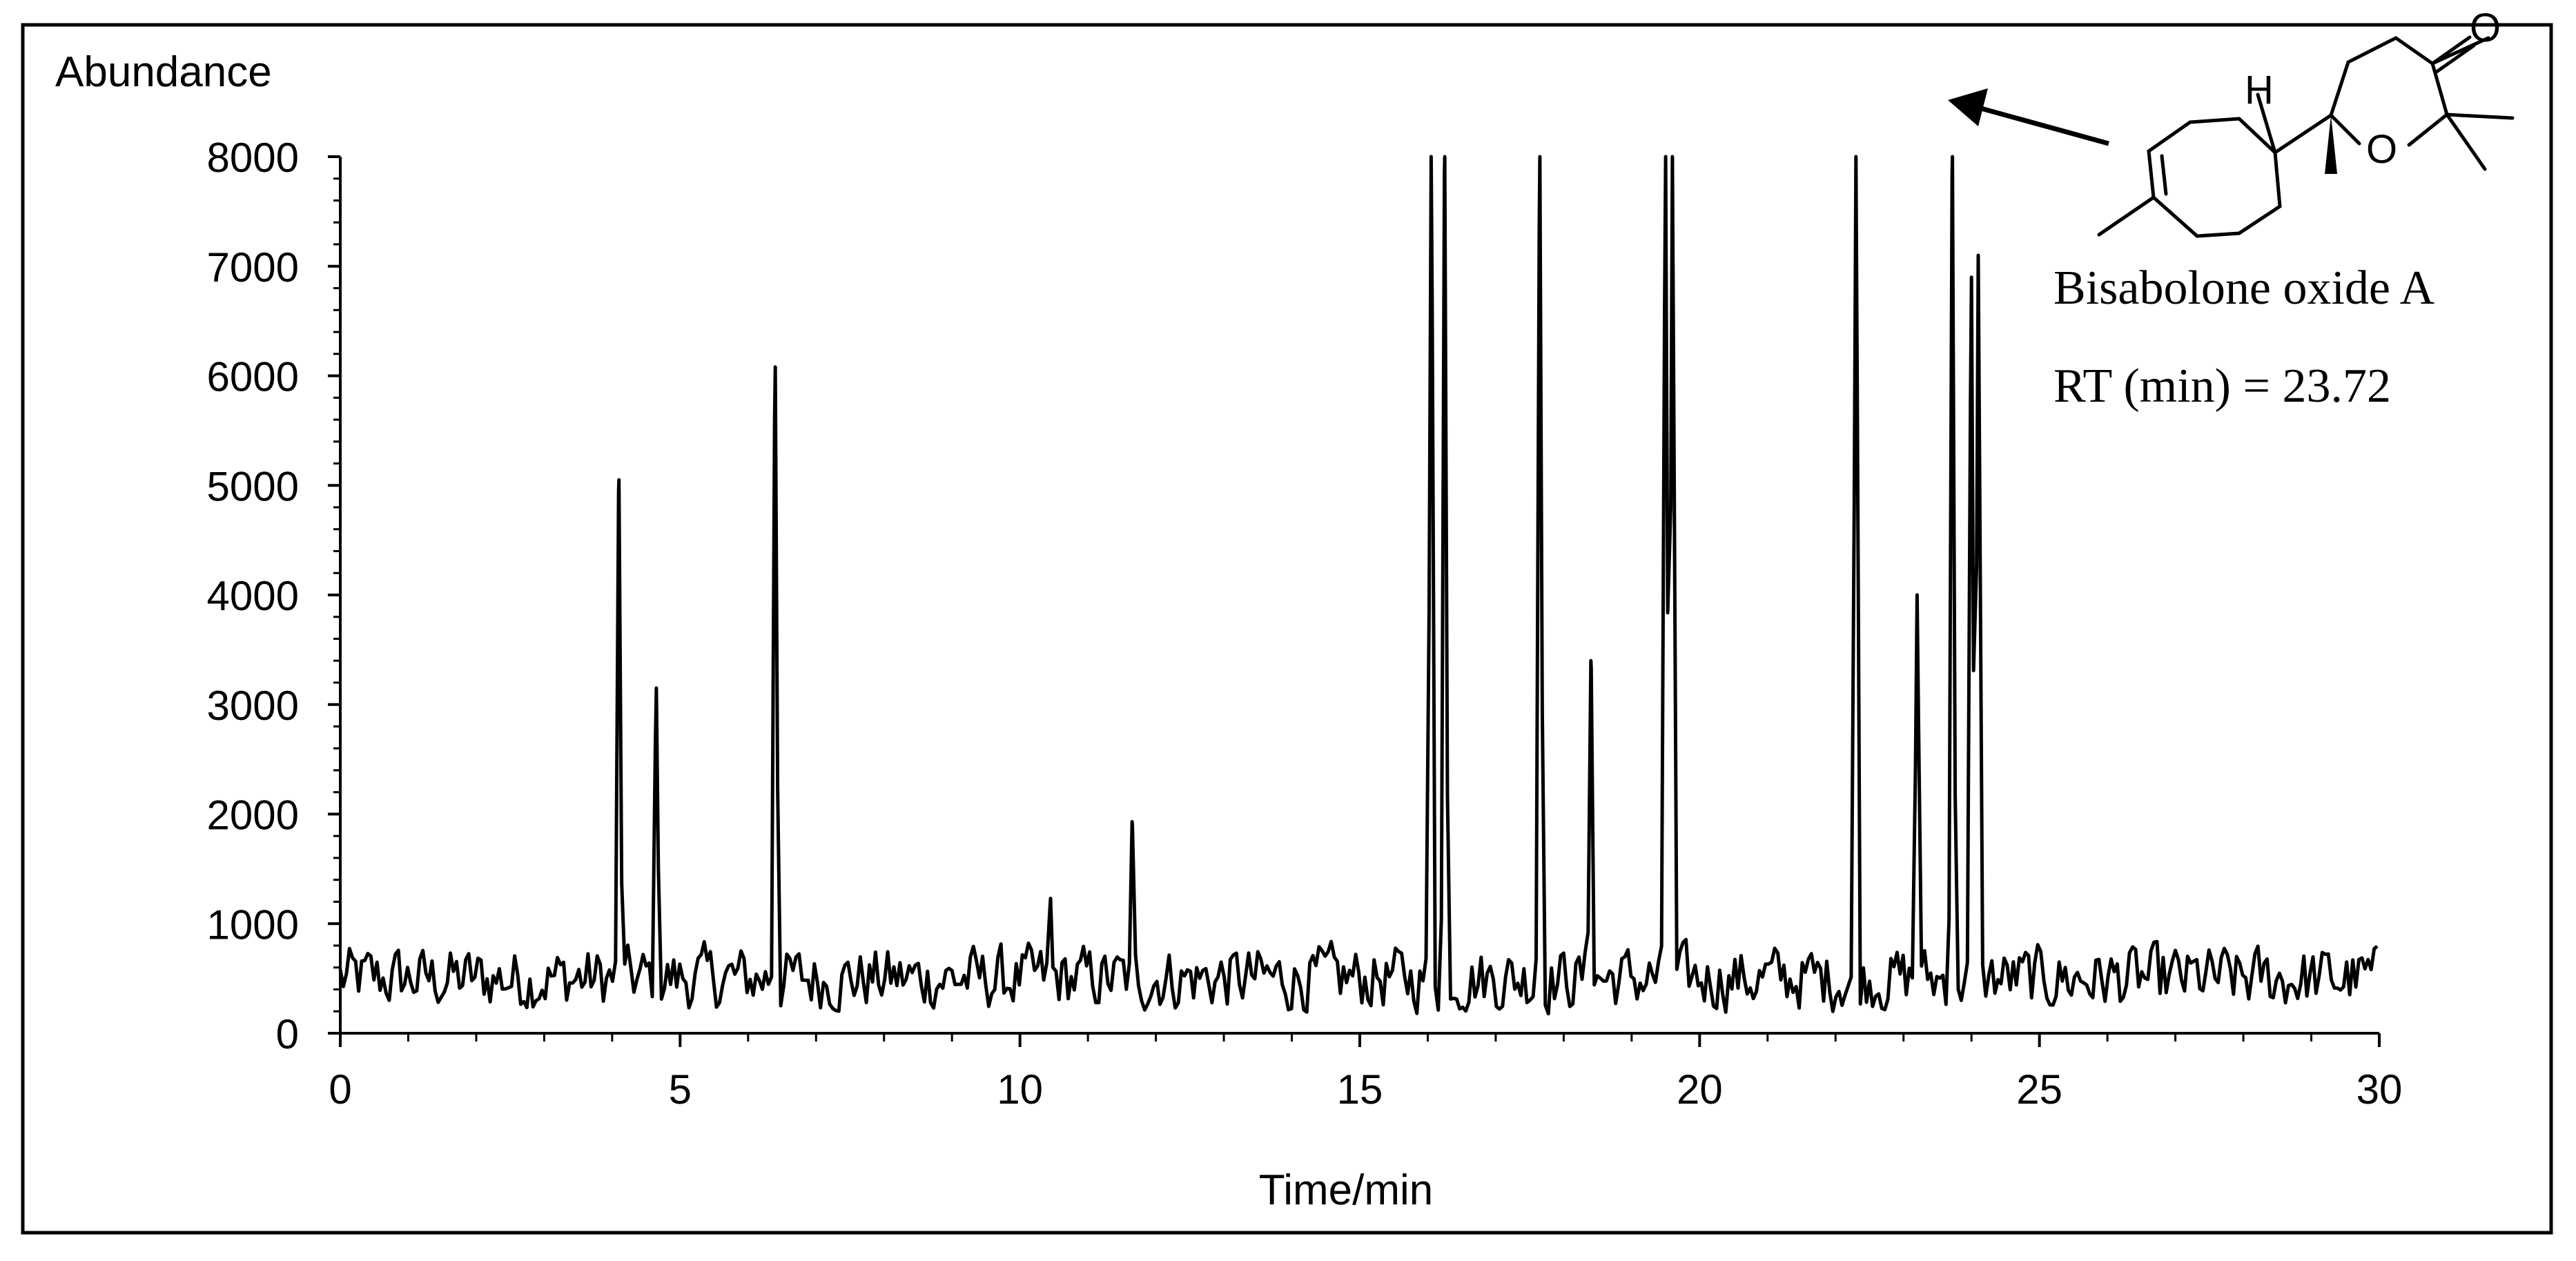 This screenshot has width=2576, height=1261. Describe the element at coordinates (1360, 1089) in the screenshot. I see `x-tick-label: 15` at that location.